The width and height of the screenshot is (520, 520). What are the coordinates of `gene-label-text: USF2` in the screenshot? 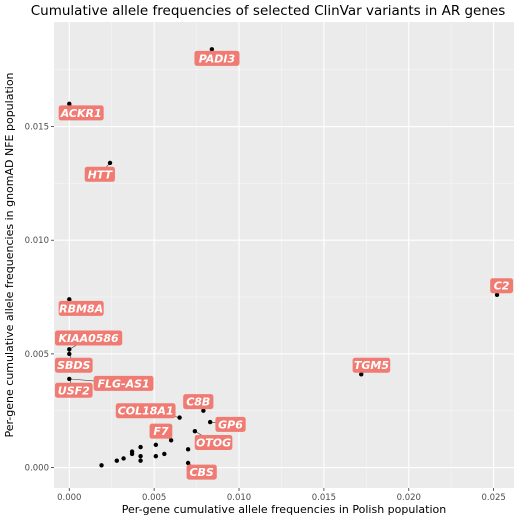 It's located at (74, 390).